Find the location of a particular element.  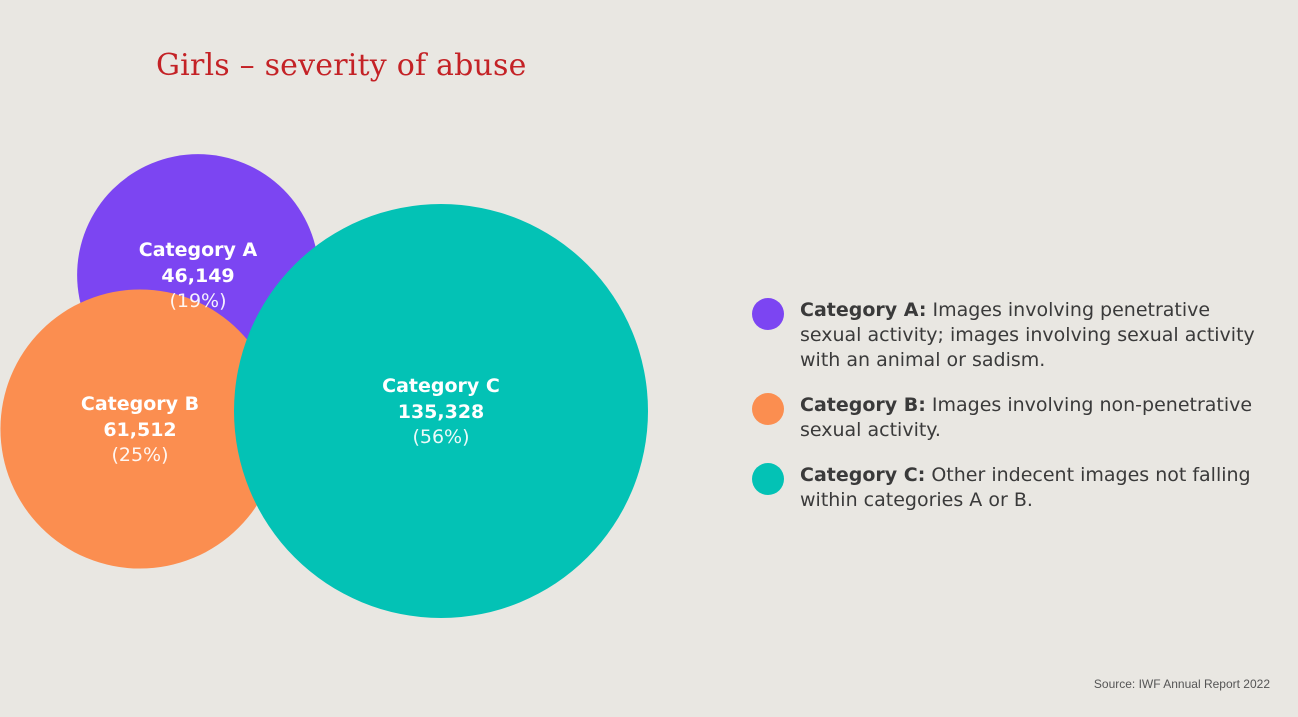

bubble-value-label: 46,149 is located at coordinates (197, 276).